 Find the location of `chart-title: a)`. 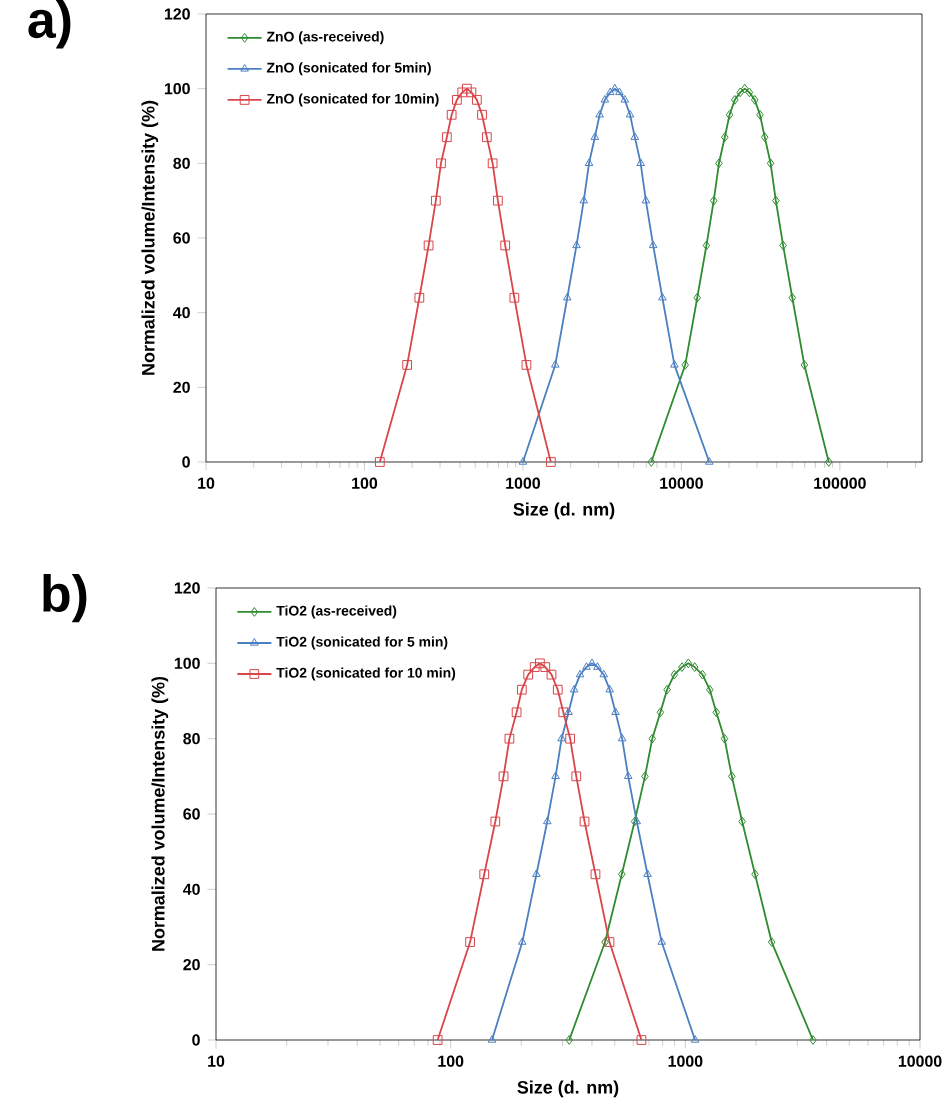

chart-title: a) is located at coordinates (49, 24).